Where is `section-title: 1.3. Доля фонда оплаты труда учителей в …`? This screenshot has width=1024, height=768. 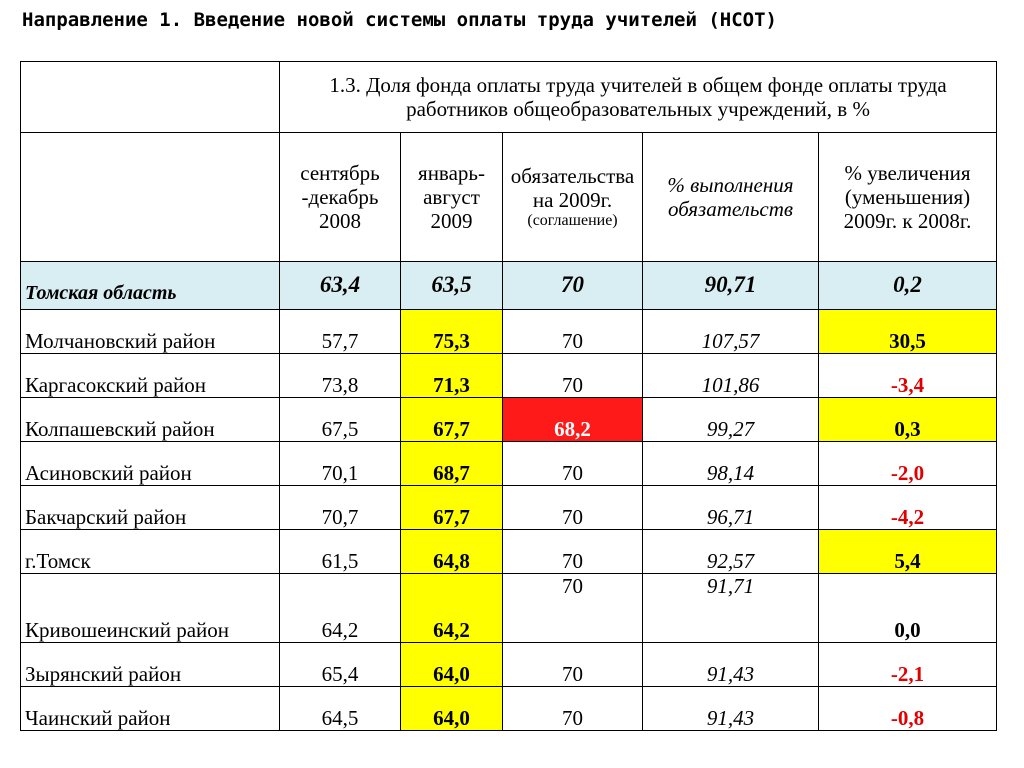
section-title: 1.3. Доля фонда оплаты труда учителей в … is located at coordinates (638, 97).